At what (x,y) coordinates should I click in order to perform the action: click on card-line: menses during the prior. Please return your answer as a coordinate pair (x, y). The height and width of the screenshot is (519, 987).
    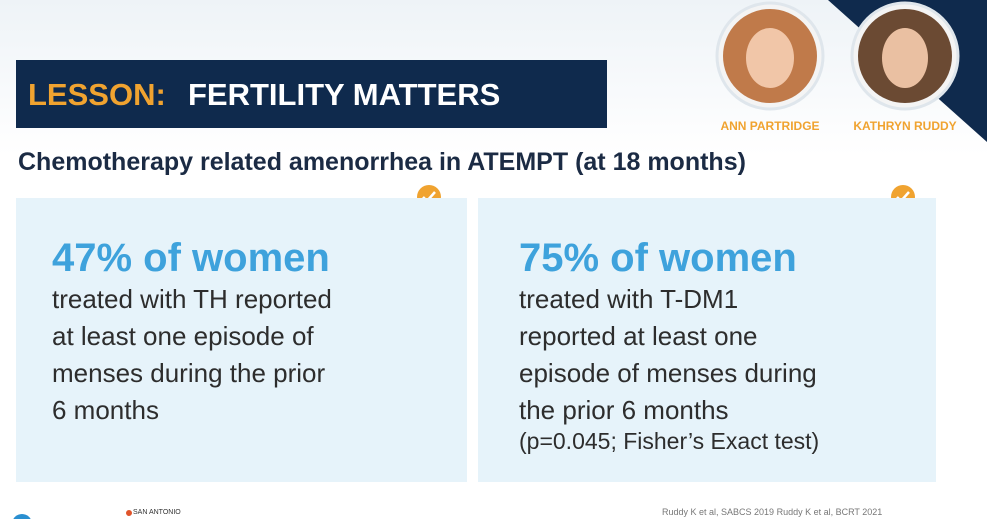
    Looking at the image, I should click on (189, 373).